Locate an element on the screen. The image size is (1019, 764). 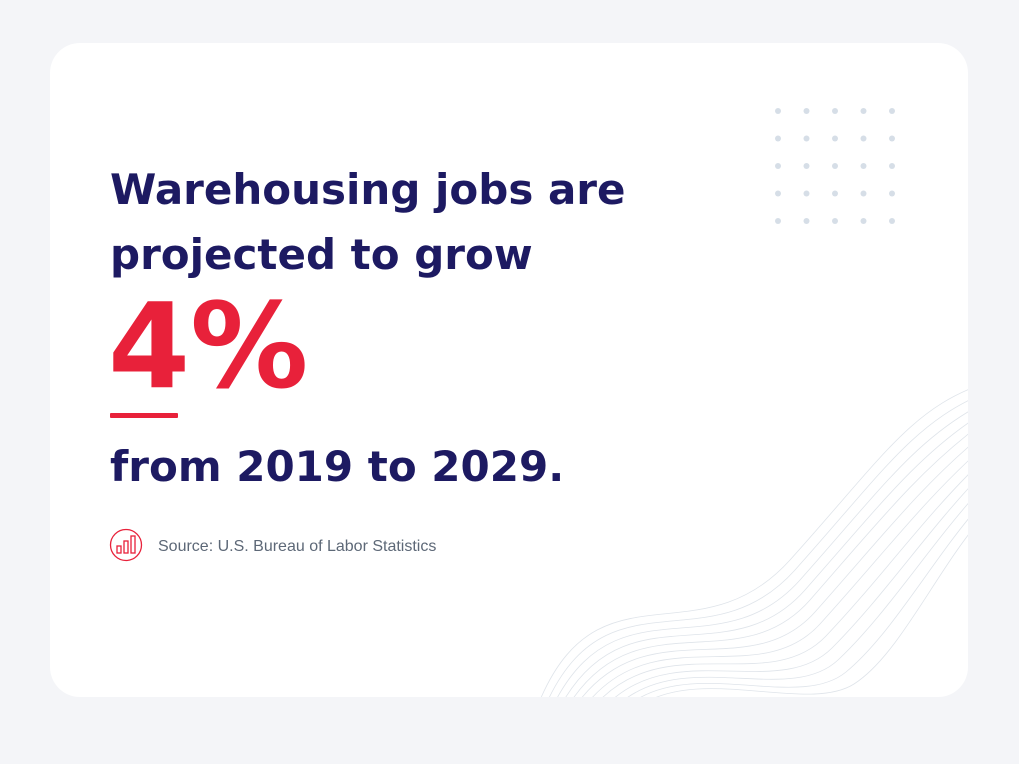
headline-line: projected to grow is located at coordinates (321, 254).